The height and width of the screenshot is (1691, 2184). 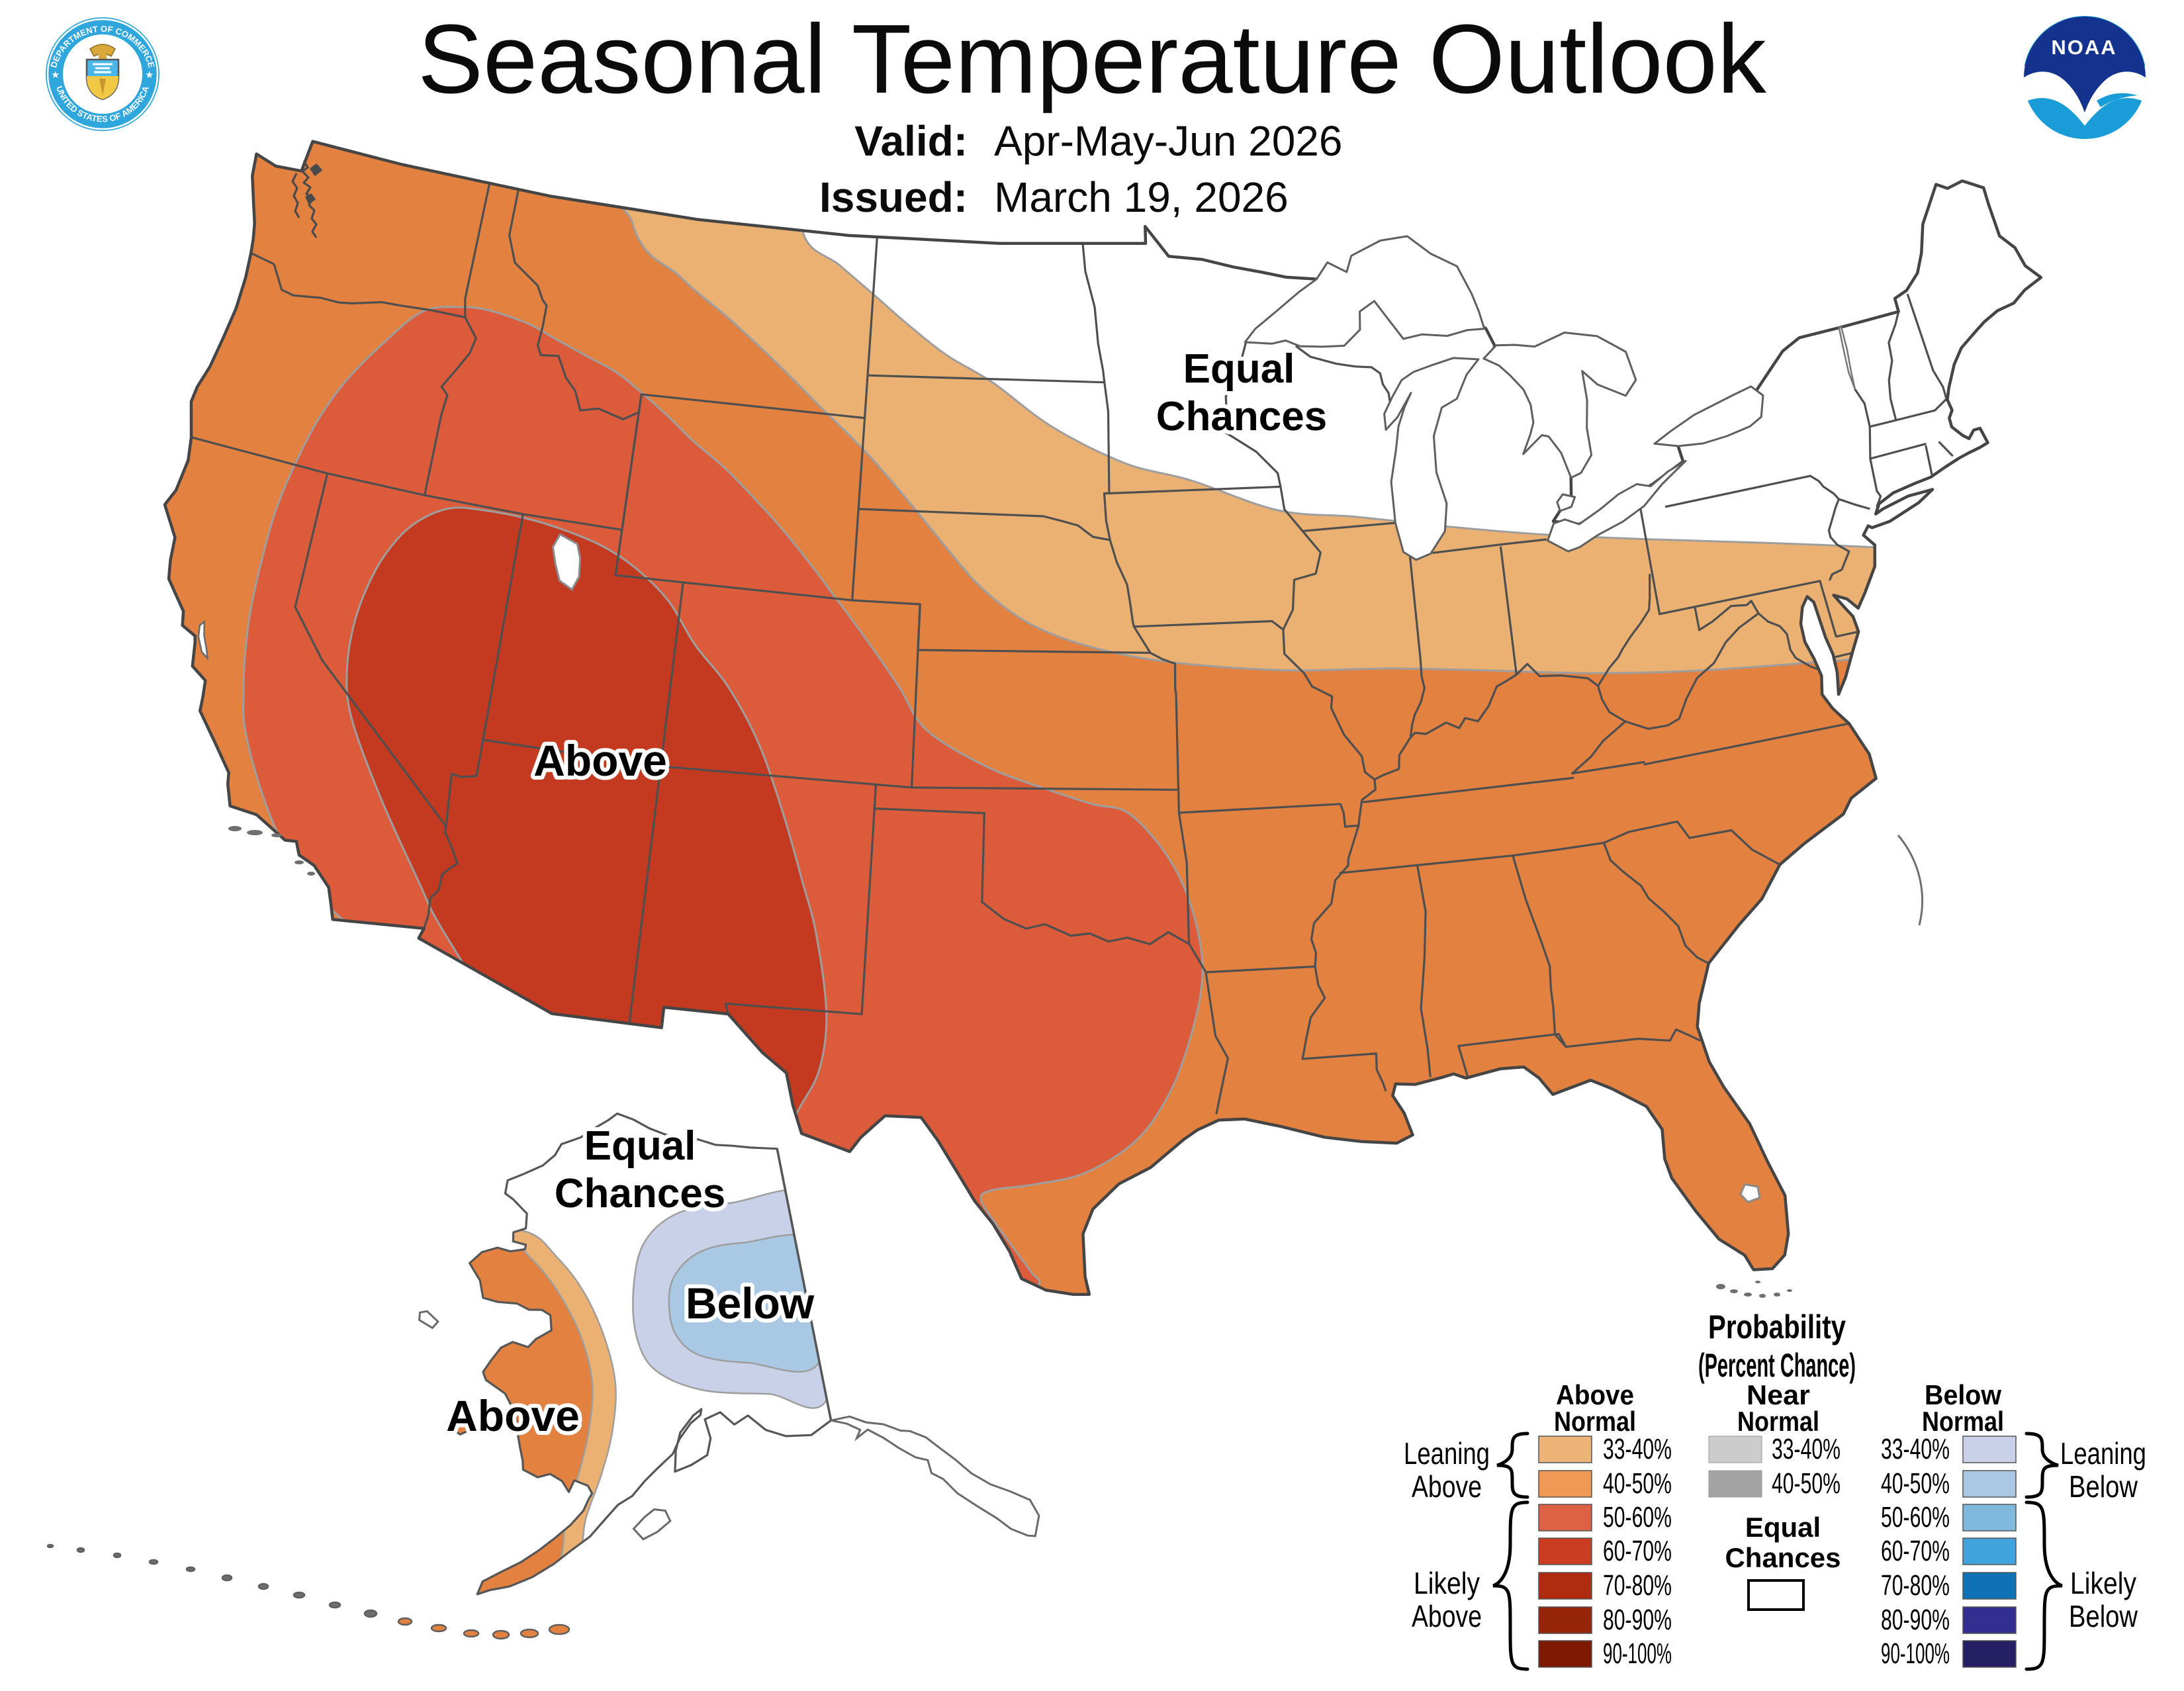 I want to click on svg-text: Near, so click(x=1778, y=1394).